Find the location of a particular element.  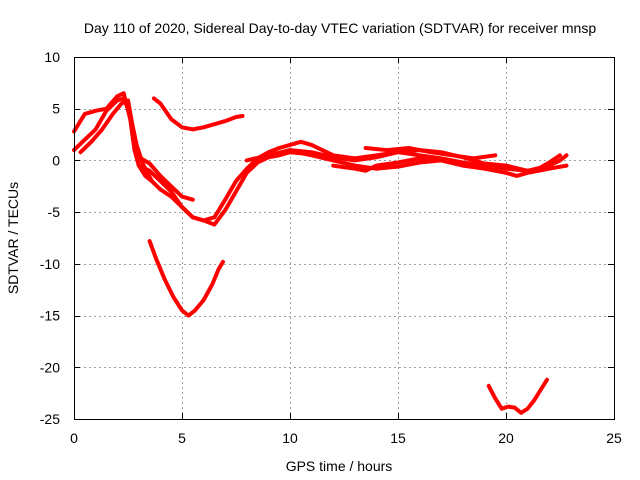

y-tick-label: -10 is located at coordinates (50, 264).